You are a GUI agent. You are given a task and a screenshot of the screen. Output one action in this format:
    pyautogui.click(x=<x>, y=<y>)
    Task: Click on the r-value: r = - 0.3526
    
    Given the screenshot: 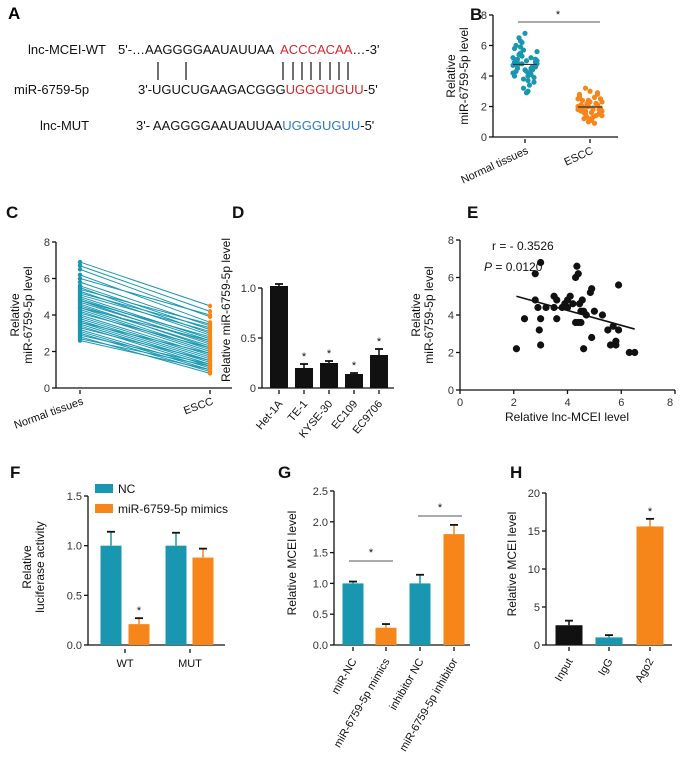 What is the action you would take?
    pyautogui.click(x=523, y=246)
    